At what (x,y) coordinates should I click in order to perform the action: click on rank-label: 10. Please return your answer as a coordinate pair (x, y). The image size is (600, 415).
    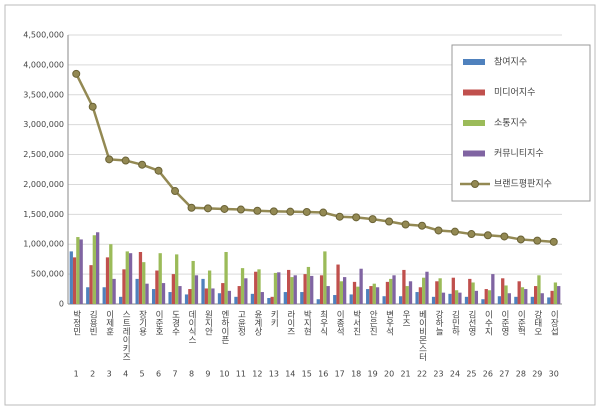
    Looking at the image, I should click on (224, 374).